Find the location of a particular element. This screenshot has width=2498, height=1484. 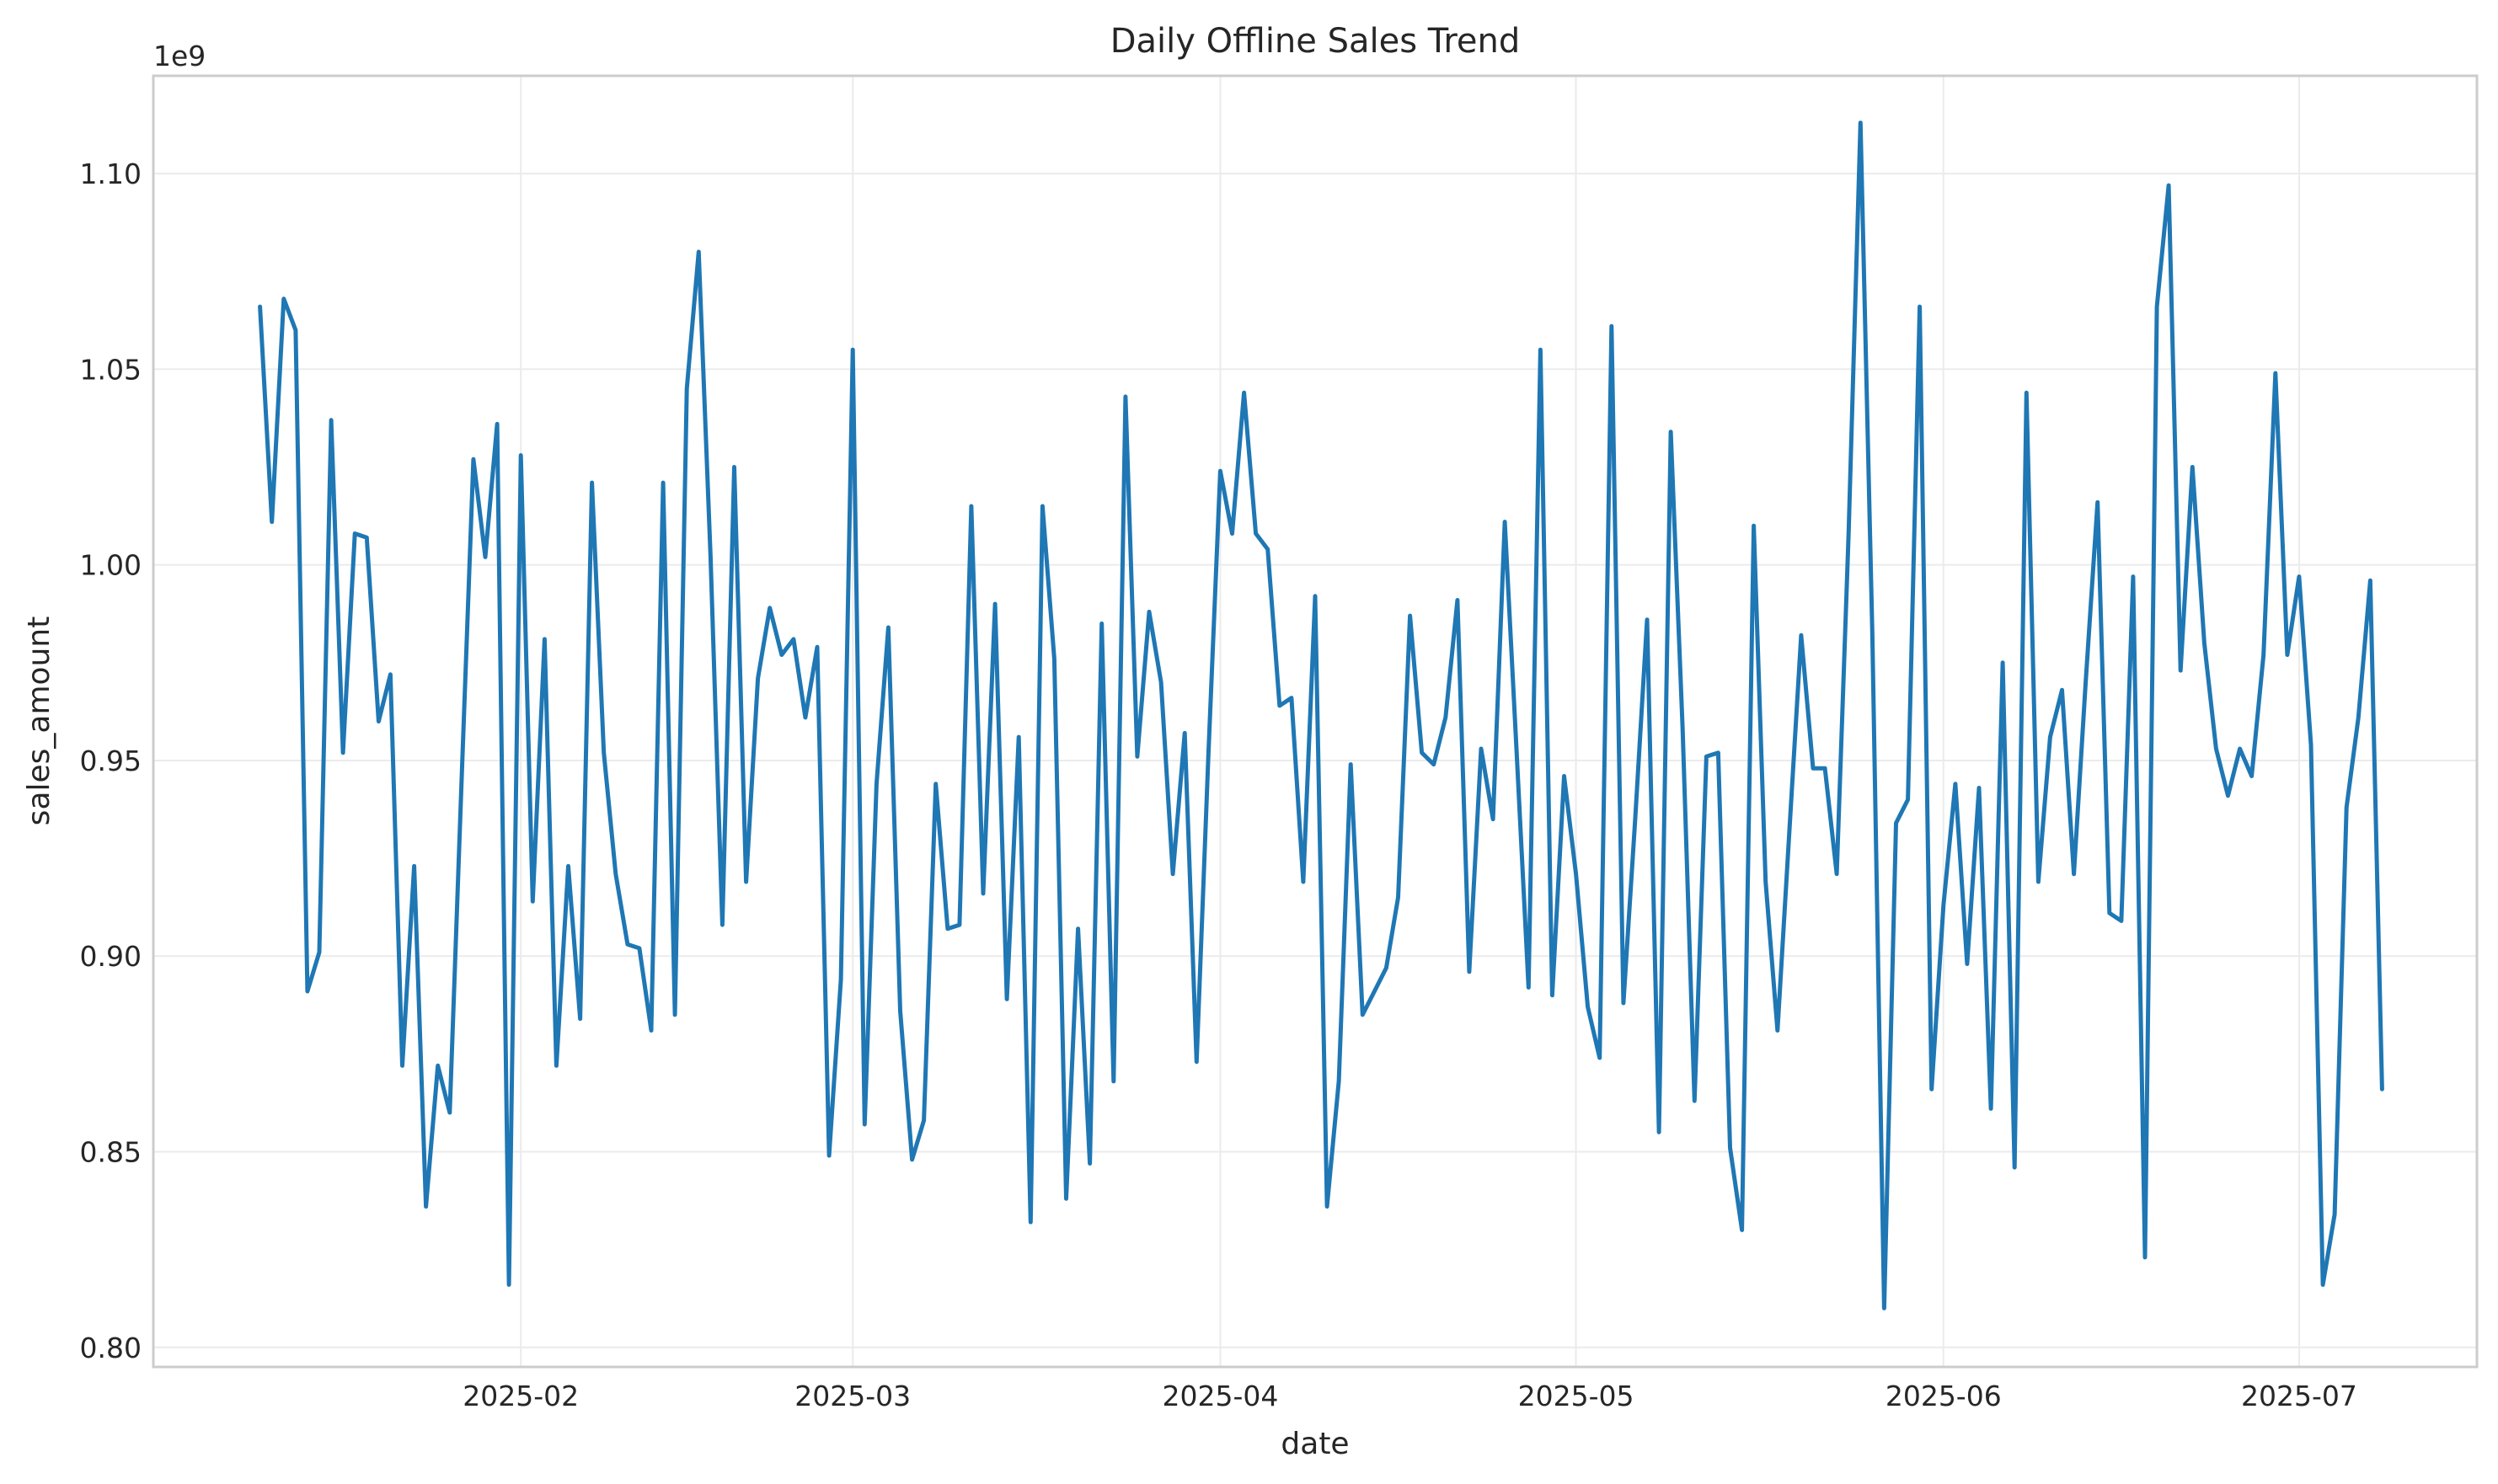

x-tick-label: 2025-02 is located at coordinates (521, 1396).